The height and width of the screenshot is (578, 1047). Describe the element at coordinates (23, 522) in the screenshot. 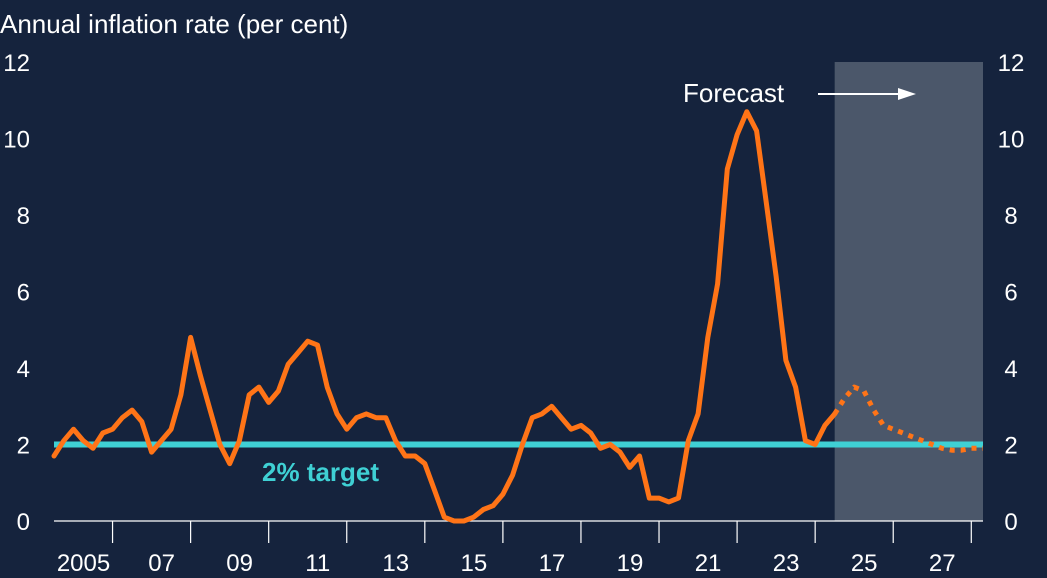

I see `y-tick-label-left: 0` at that location.